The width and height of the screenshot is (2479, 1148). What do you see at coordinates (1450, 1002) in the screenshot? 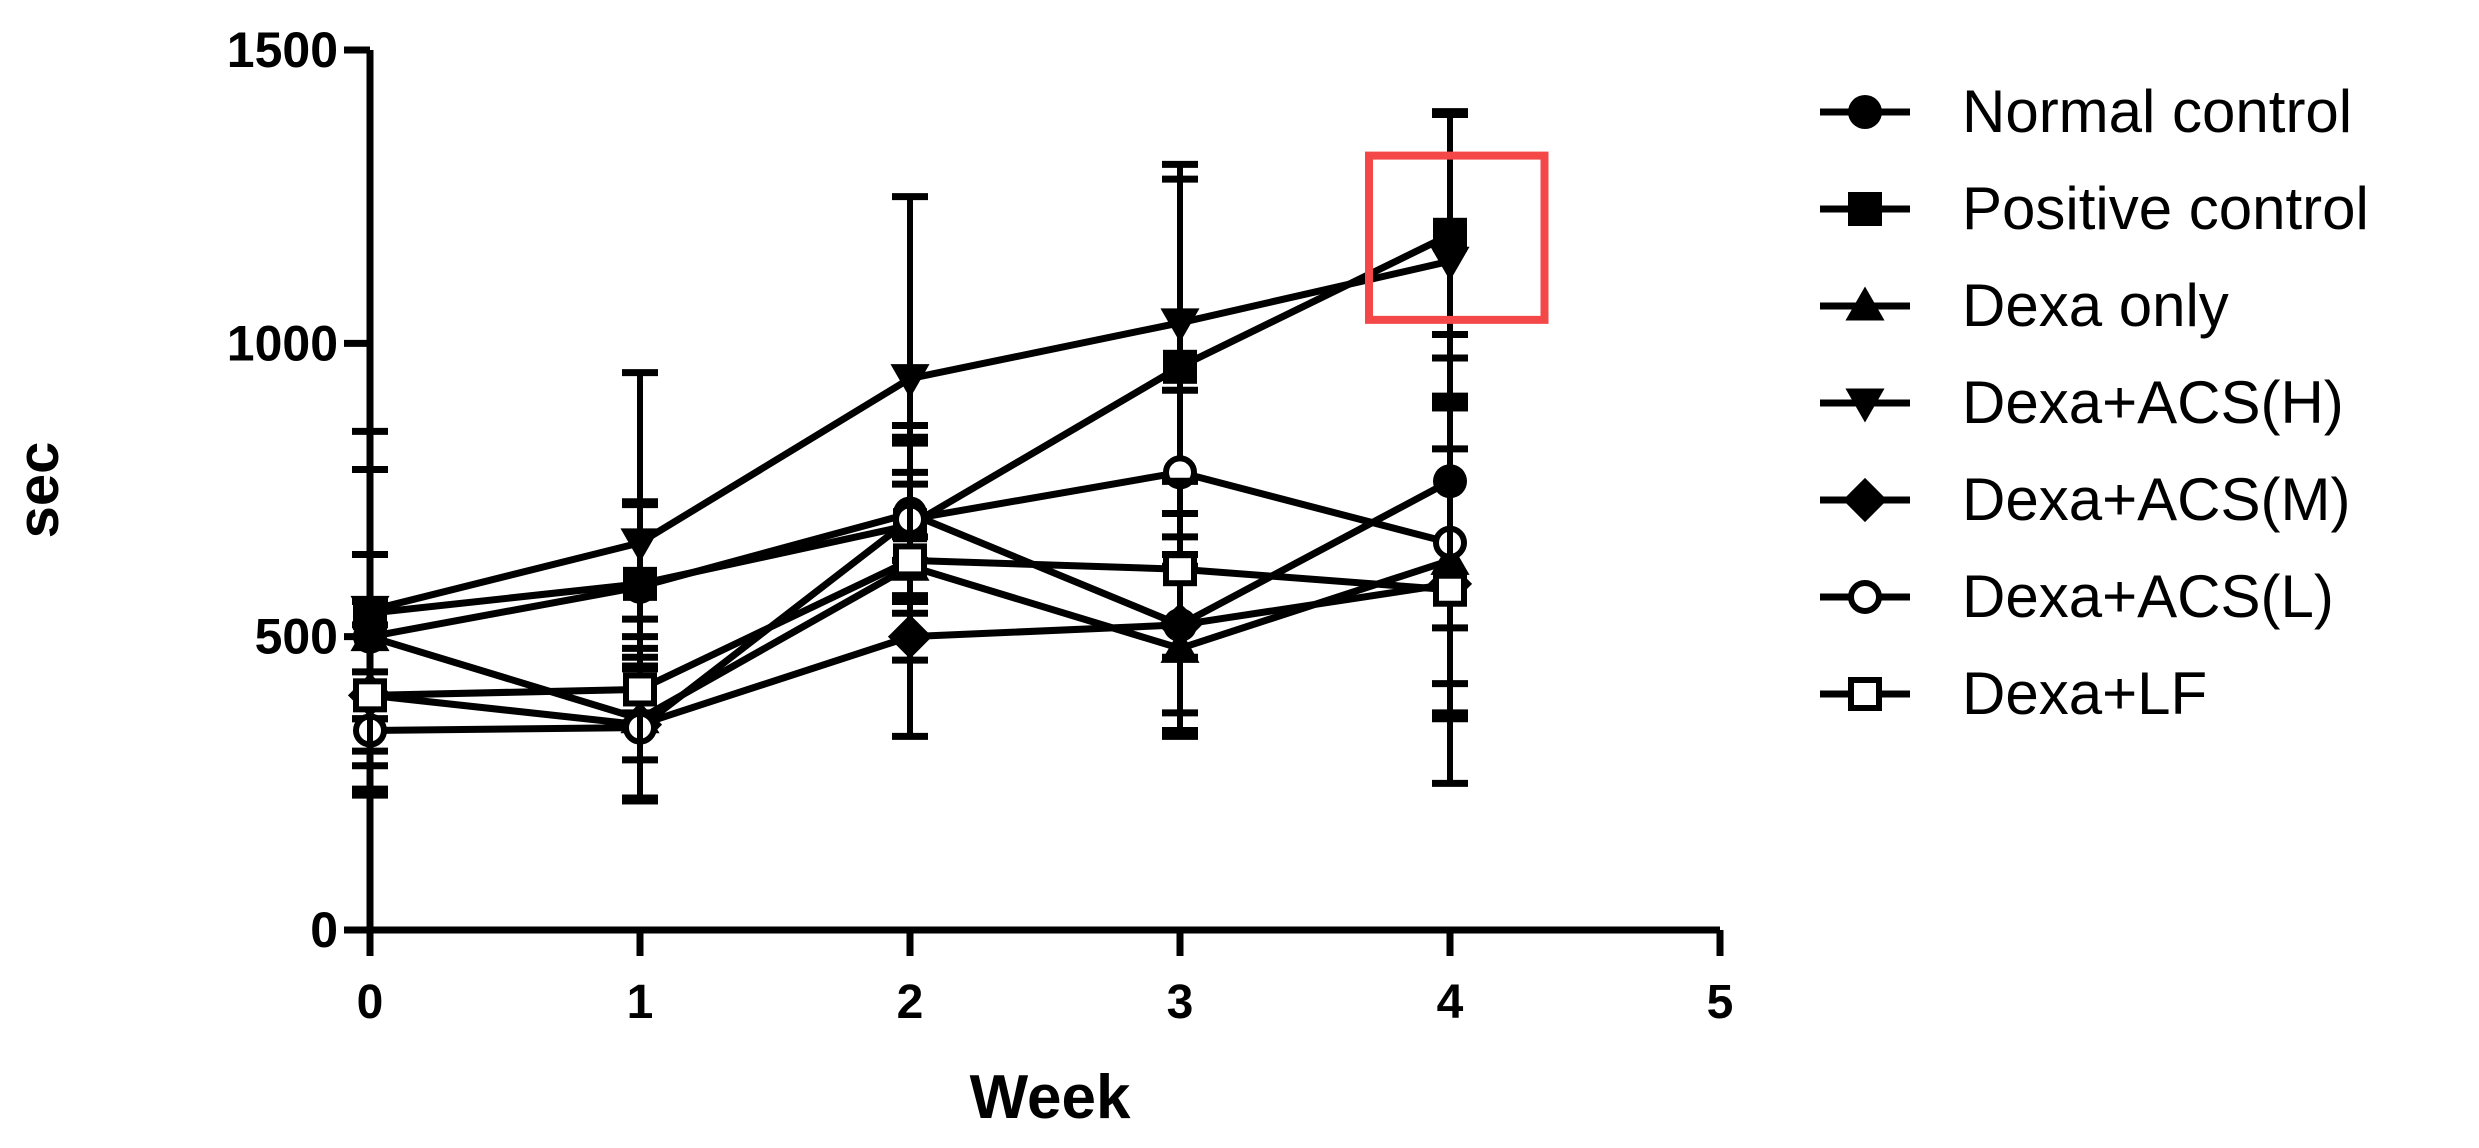
I see `x-tick-label: 4` at bounding box center [1450, 1002].